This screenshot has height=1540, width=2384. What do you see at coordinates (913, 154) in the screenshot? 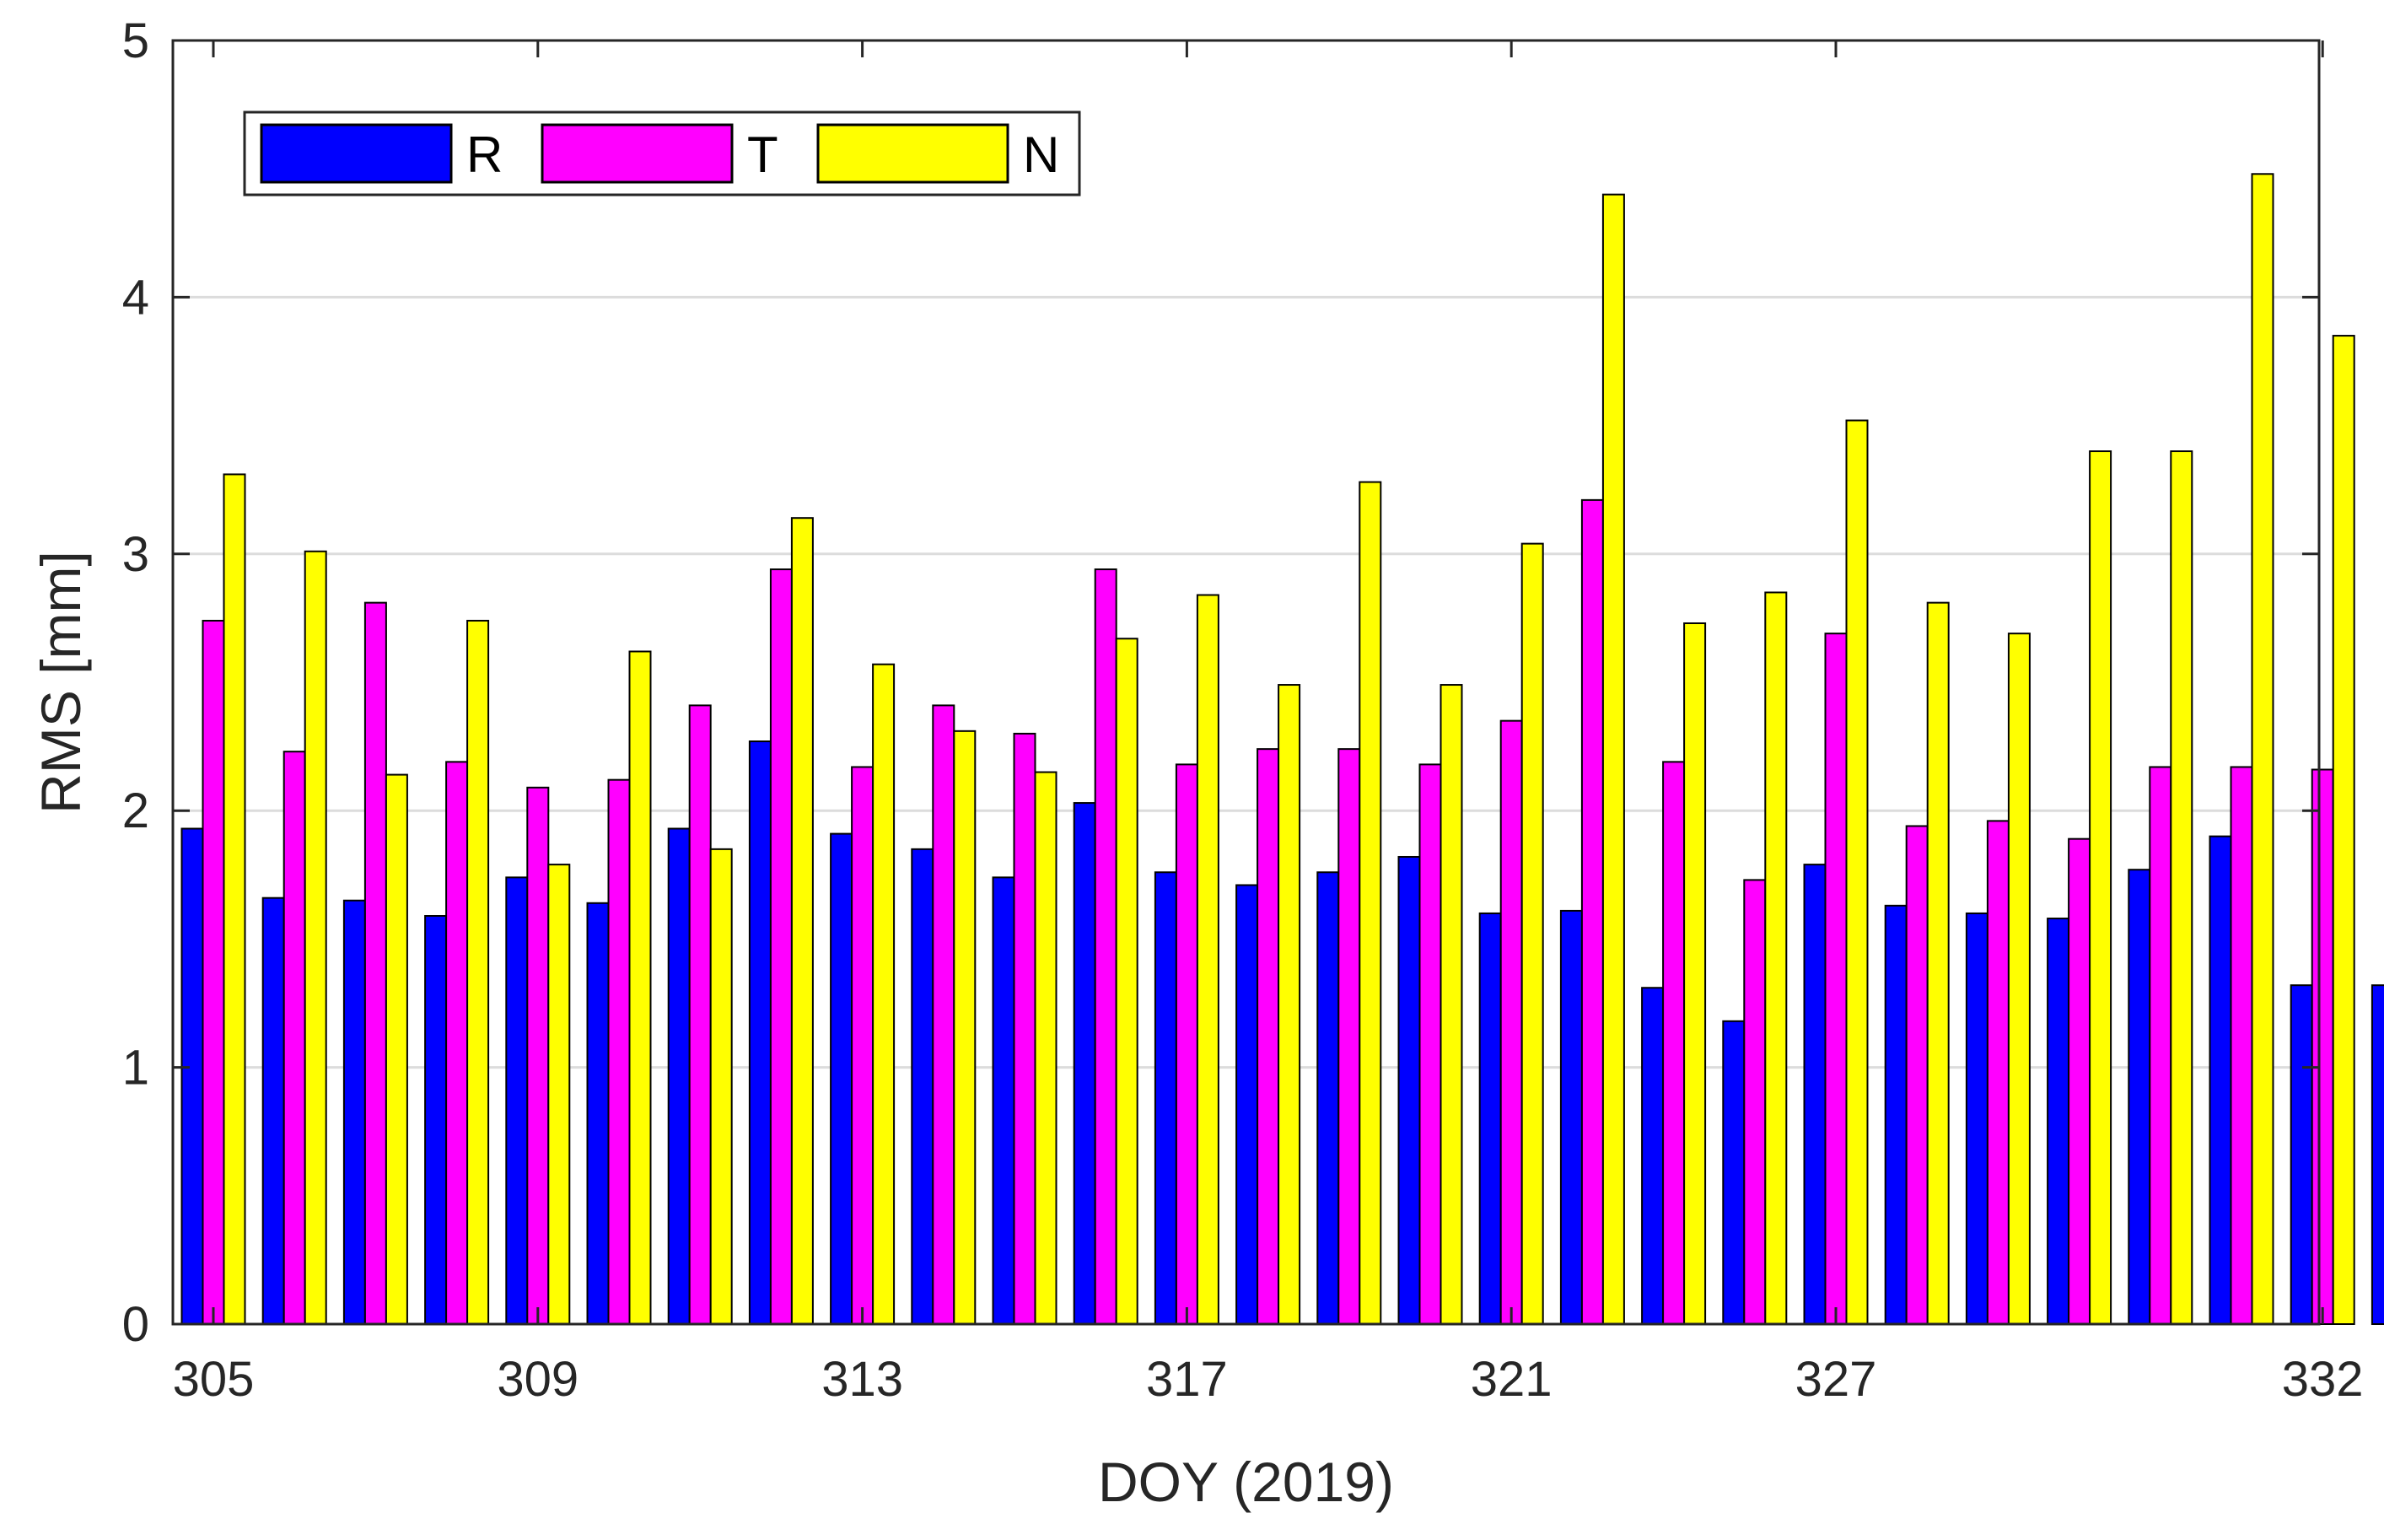
I see `legend-swatch-n` at bounding box center [913, 154].